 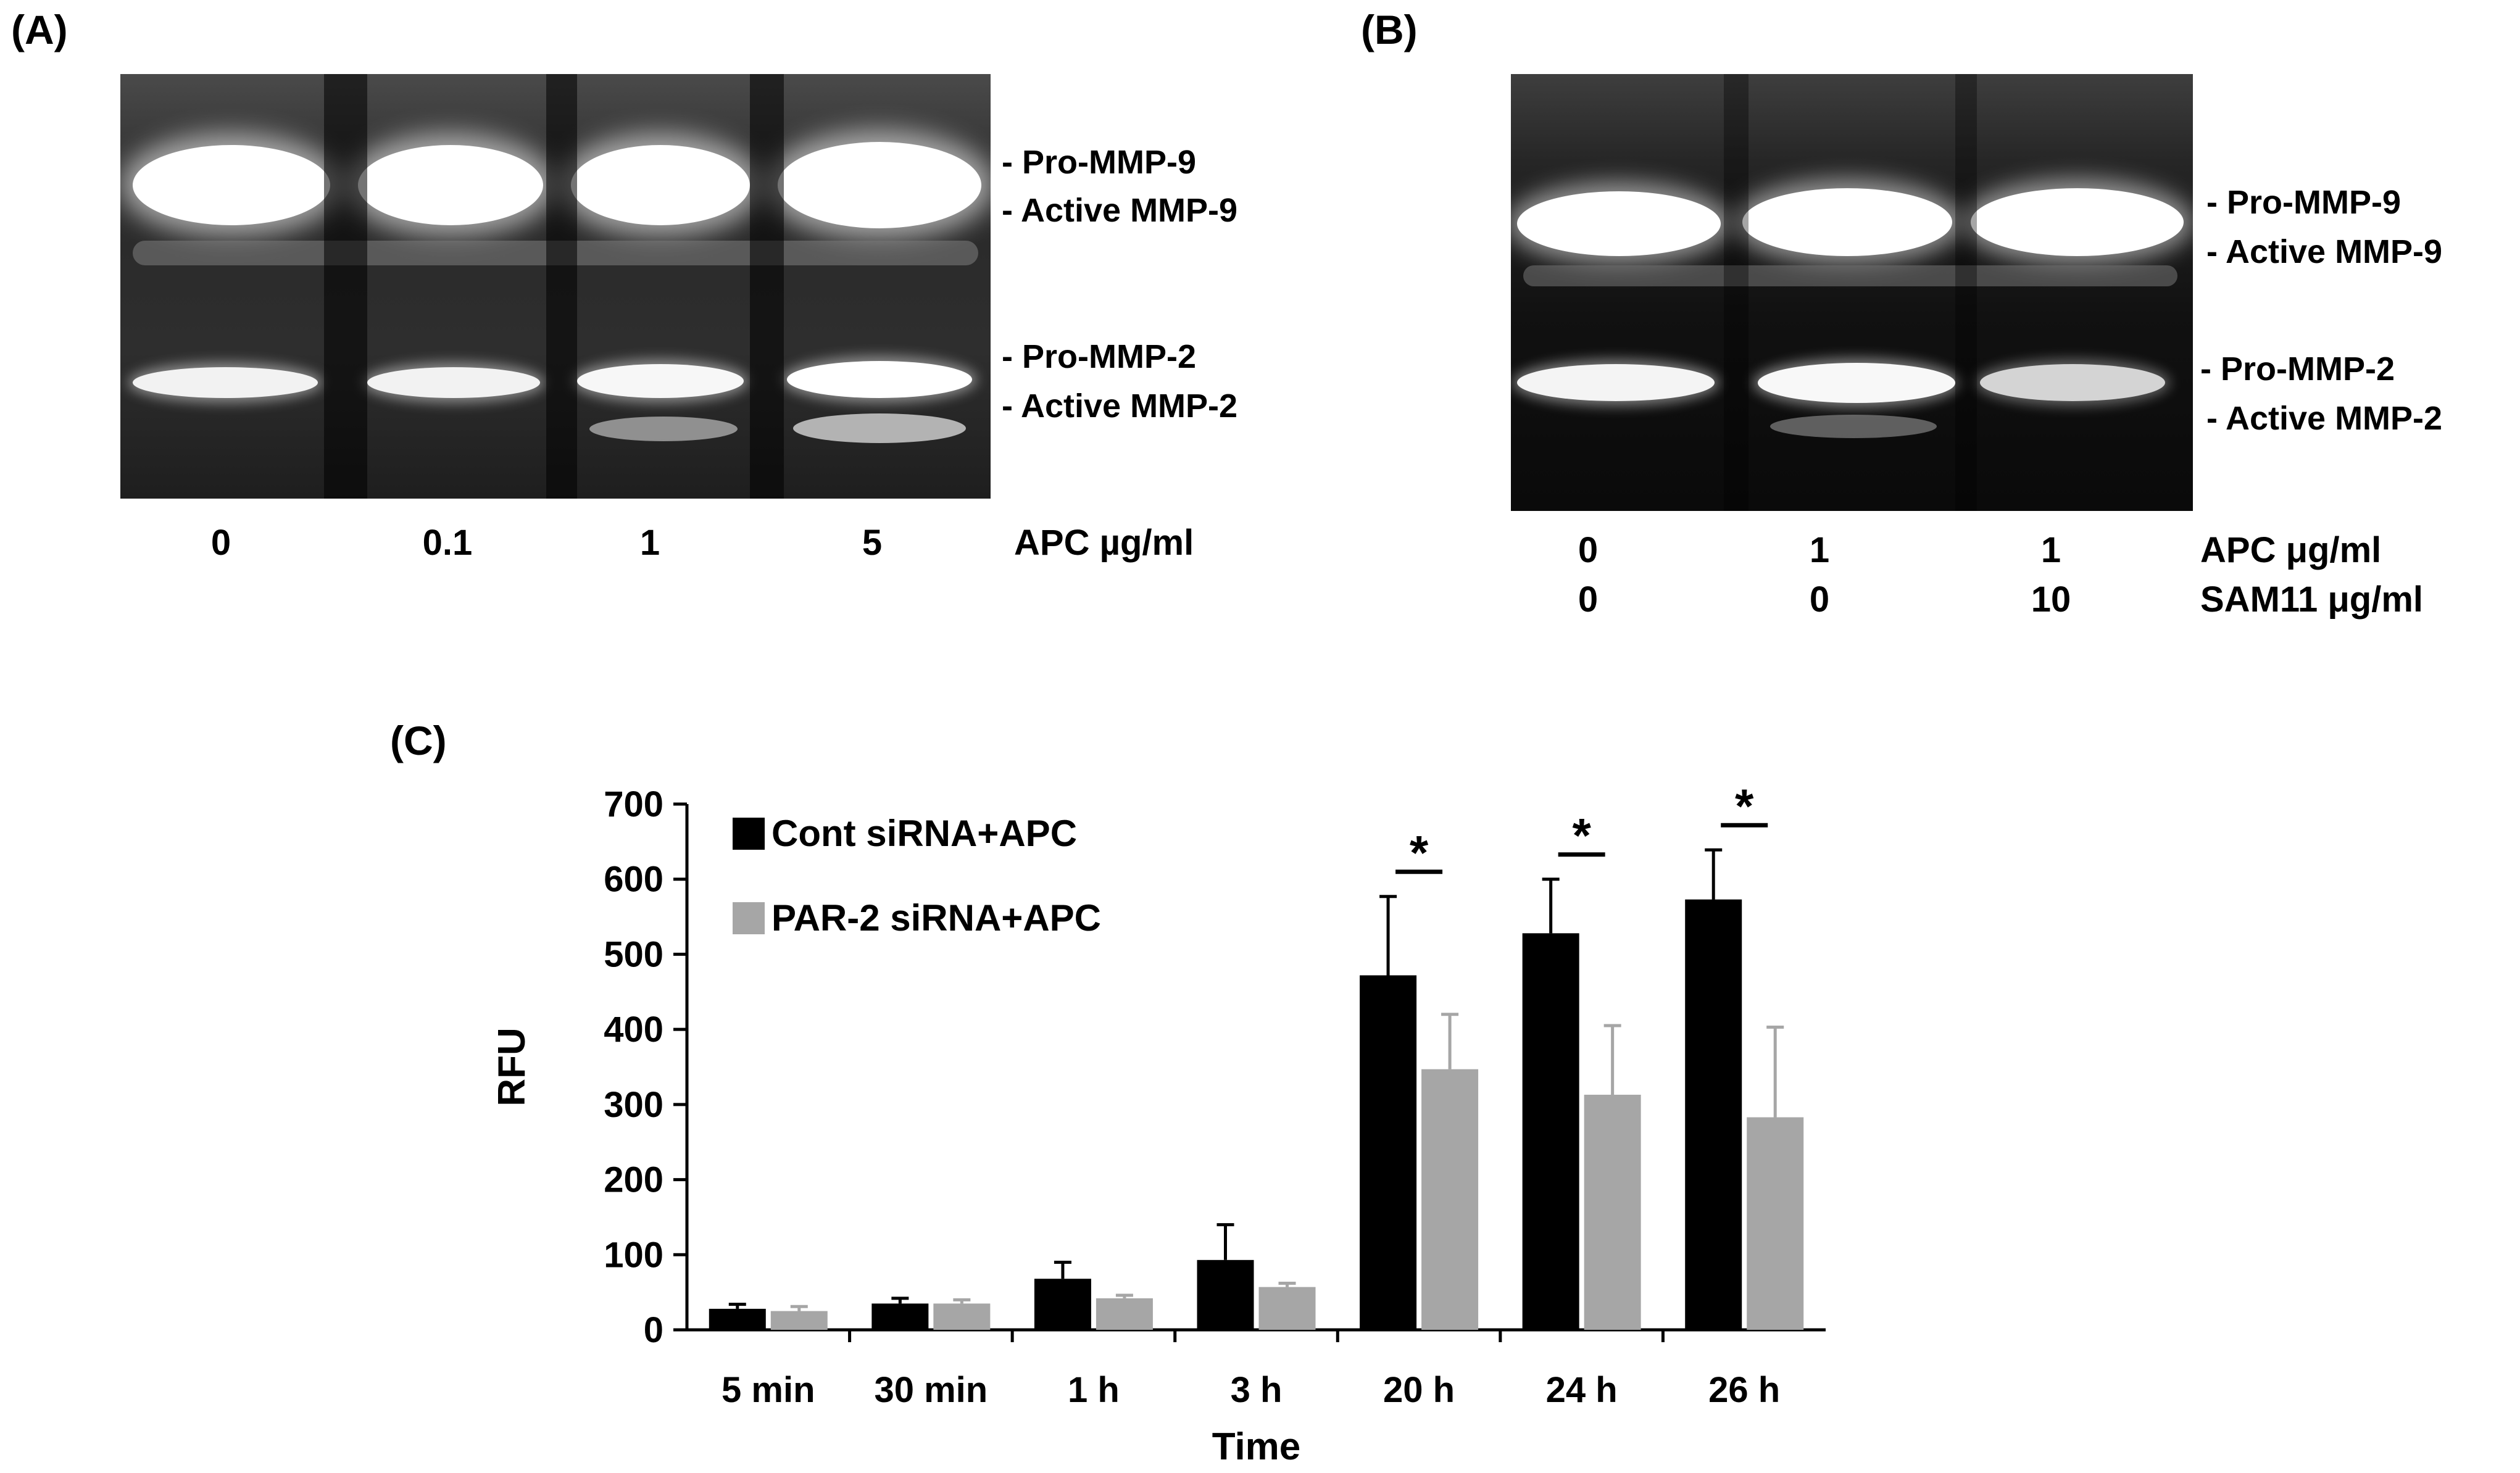 I want to click on x-tick-label: 3 h, so click(x=1257, y=1390).